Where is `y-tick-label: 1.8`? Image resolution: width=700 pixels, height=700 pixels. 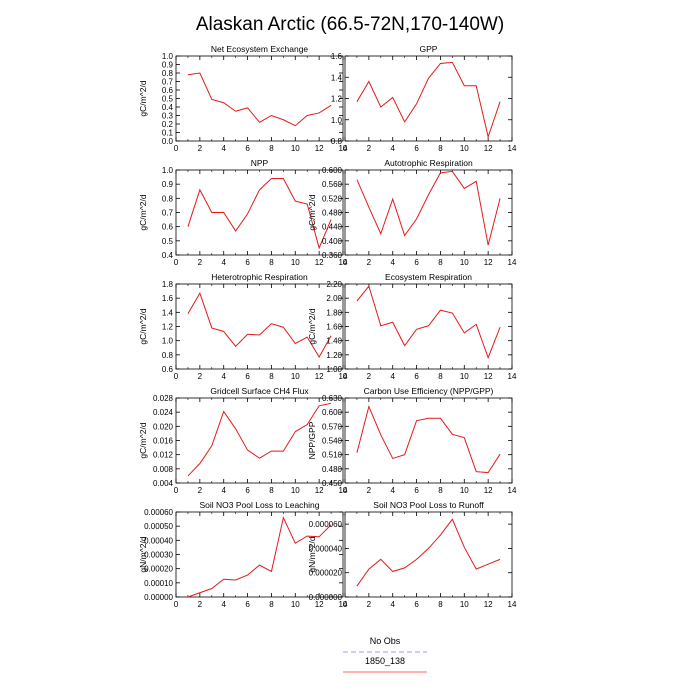 y-tick-label: 1.8 is located at coordinates (168, 284).